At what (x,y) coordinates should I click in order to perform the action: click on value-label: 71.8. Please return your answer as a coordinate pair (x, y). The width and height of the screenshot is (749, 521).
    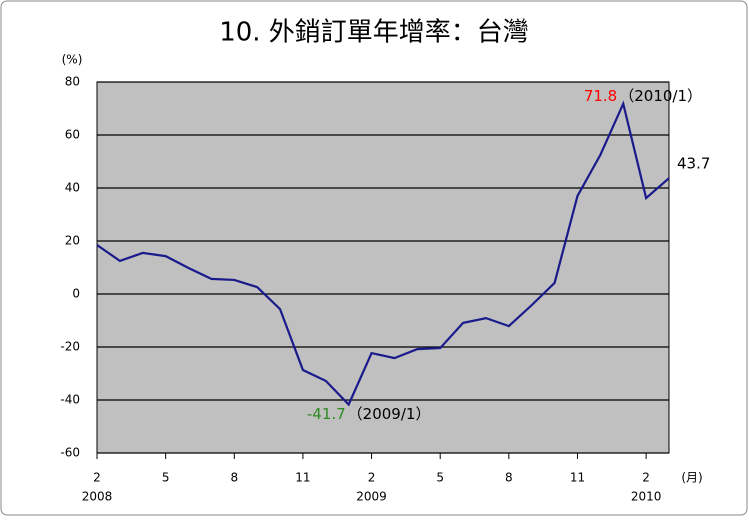
    Looking at the image, I should click on (600, 96).